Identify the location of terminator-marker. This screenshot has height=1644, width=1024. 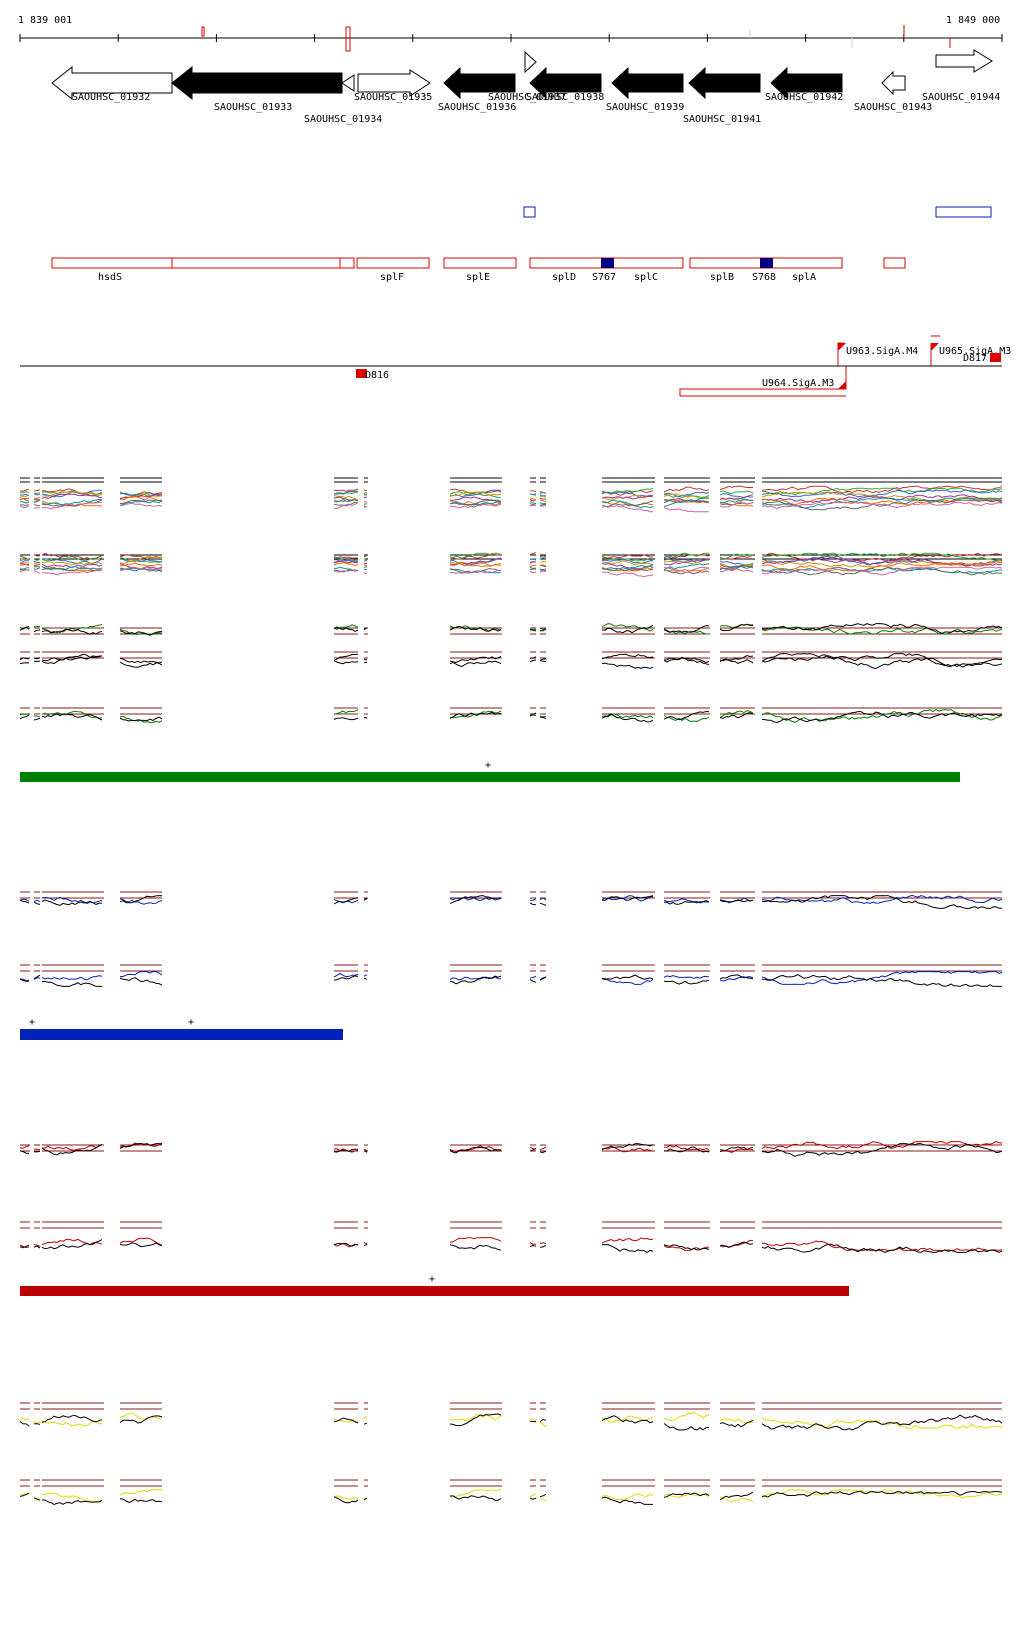
(995, 357).